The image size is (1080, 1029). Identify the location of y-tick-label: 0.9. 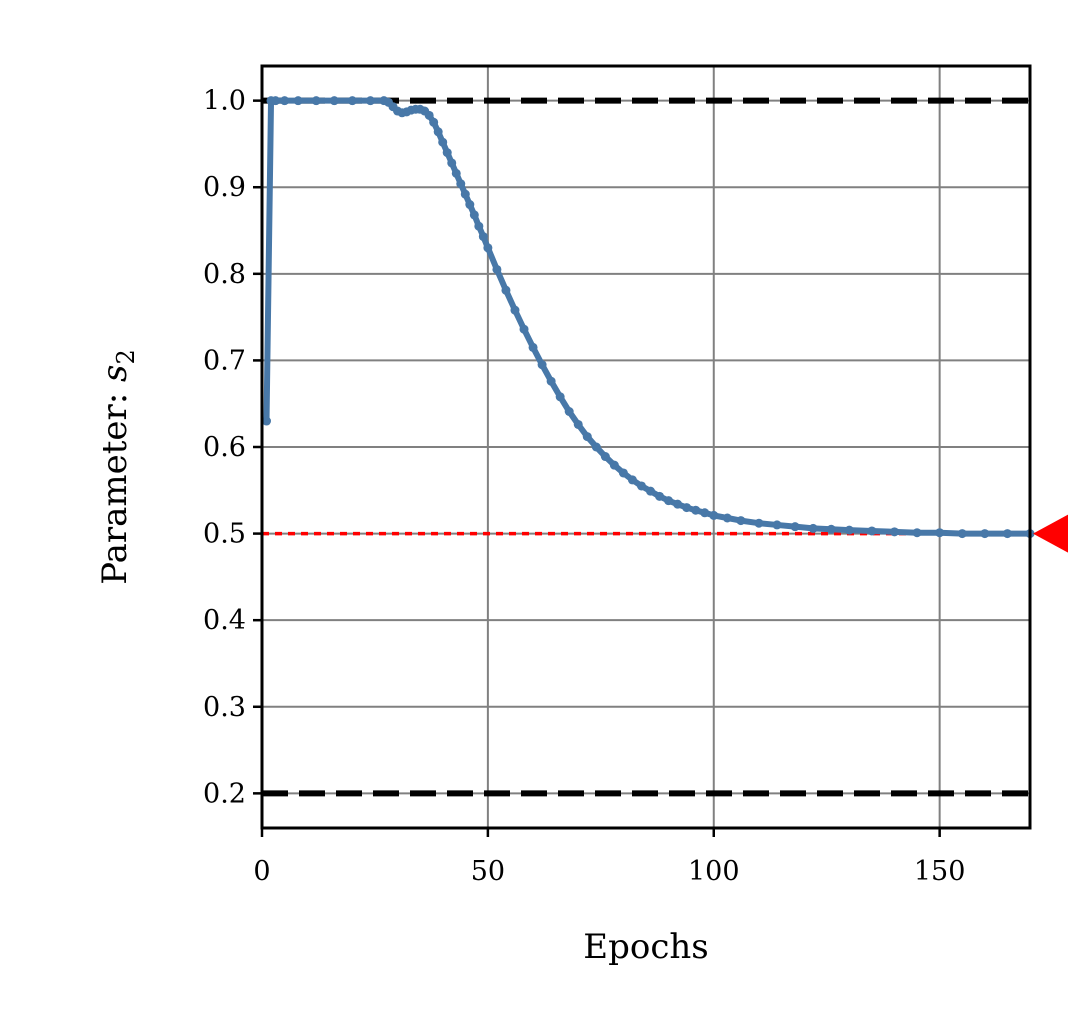
(224, 187).